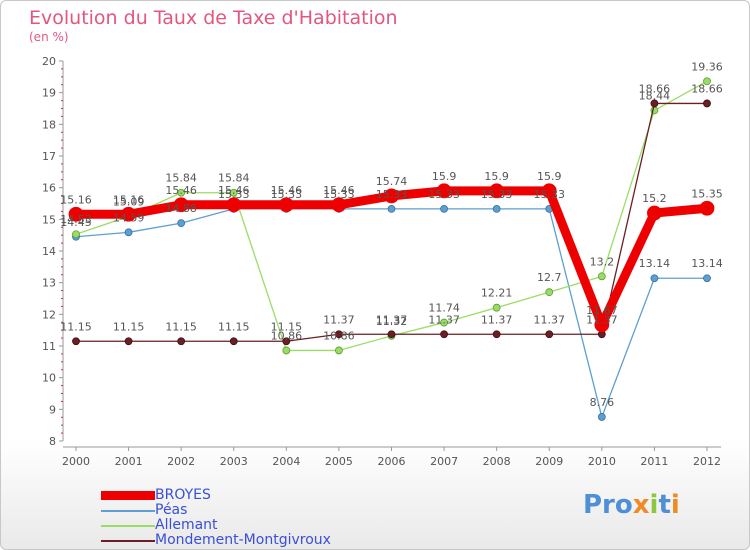 This screenshot has height=550, width=750. What do you see at coordinates (602, 402) in the screenshot?
I see `data-label: 8.76` at bounding box center [602, 402].